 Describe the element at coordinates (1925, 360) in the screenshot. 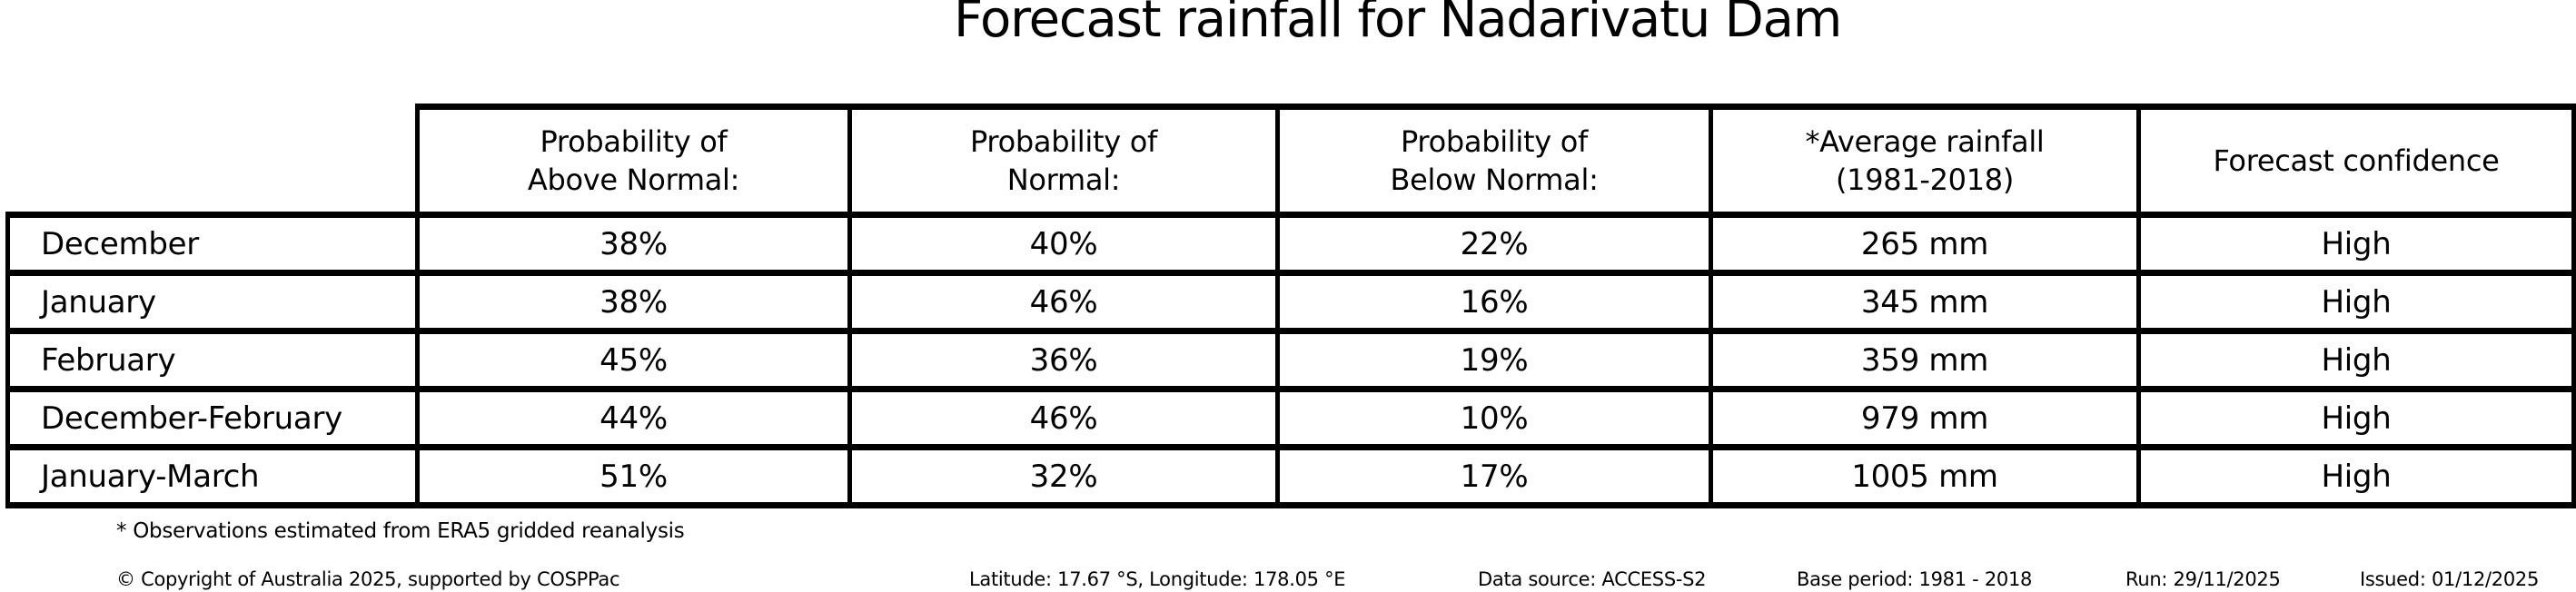

I see `average-rainfall-cell: 359 mm` at that location.